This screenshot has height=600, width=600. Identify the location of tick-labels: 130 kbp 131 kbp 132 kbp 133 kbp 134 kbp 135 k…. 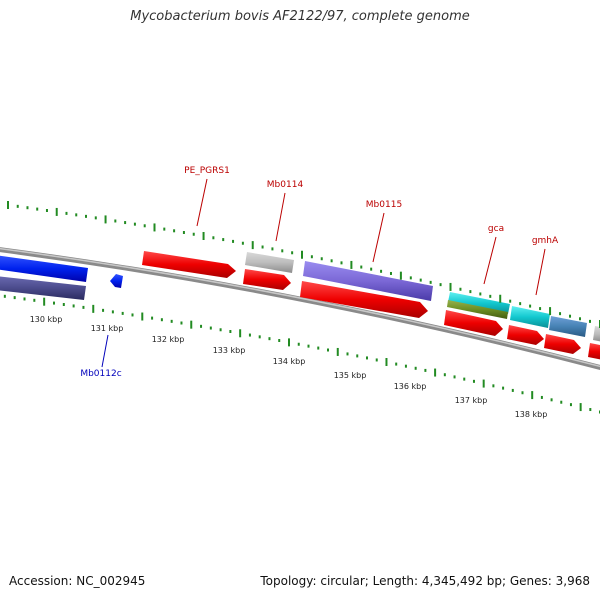
(289, 367).